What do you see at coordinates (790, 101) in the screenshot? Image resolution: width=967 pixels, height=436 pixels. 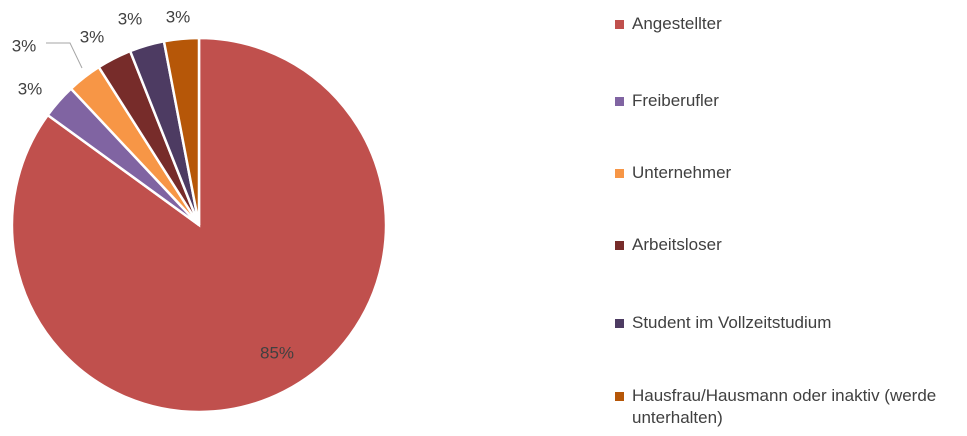 I see `legend-item: Freiberufler` at bounding box center [790, 101].